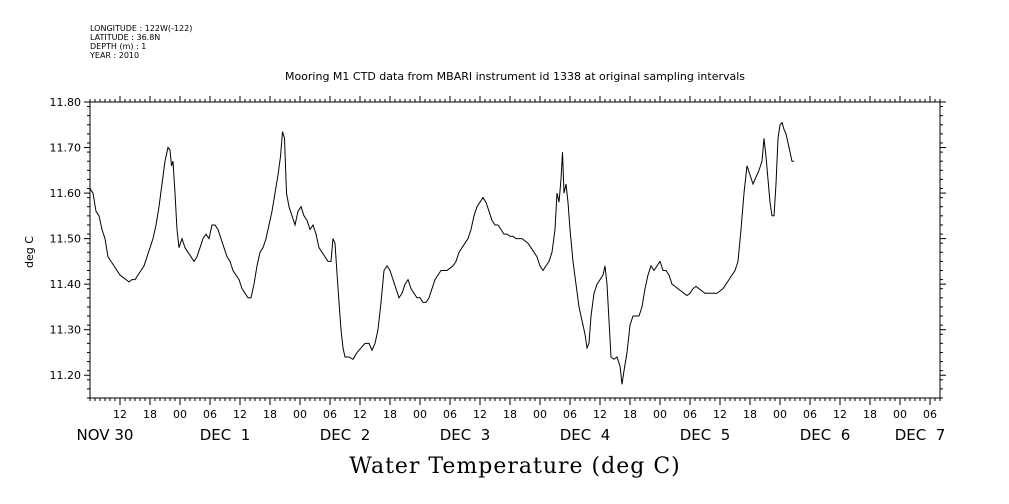  Describe the element at coordinates (66, 330) in the screenshot. I see `y-tick-label: 11.30` at that location.